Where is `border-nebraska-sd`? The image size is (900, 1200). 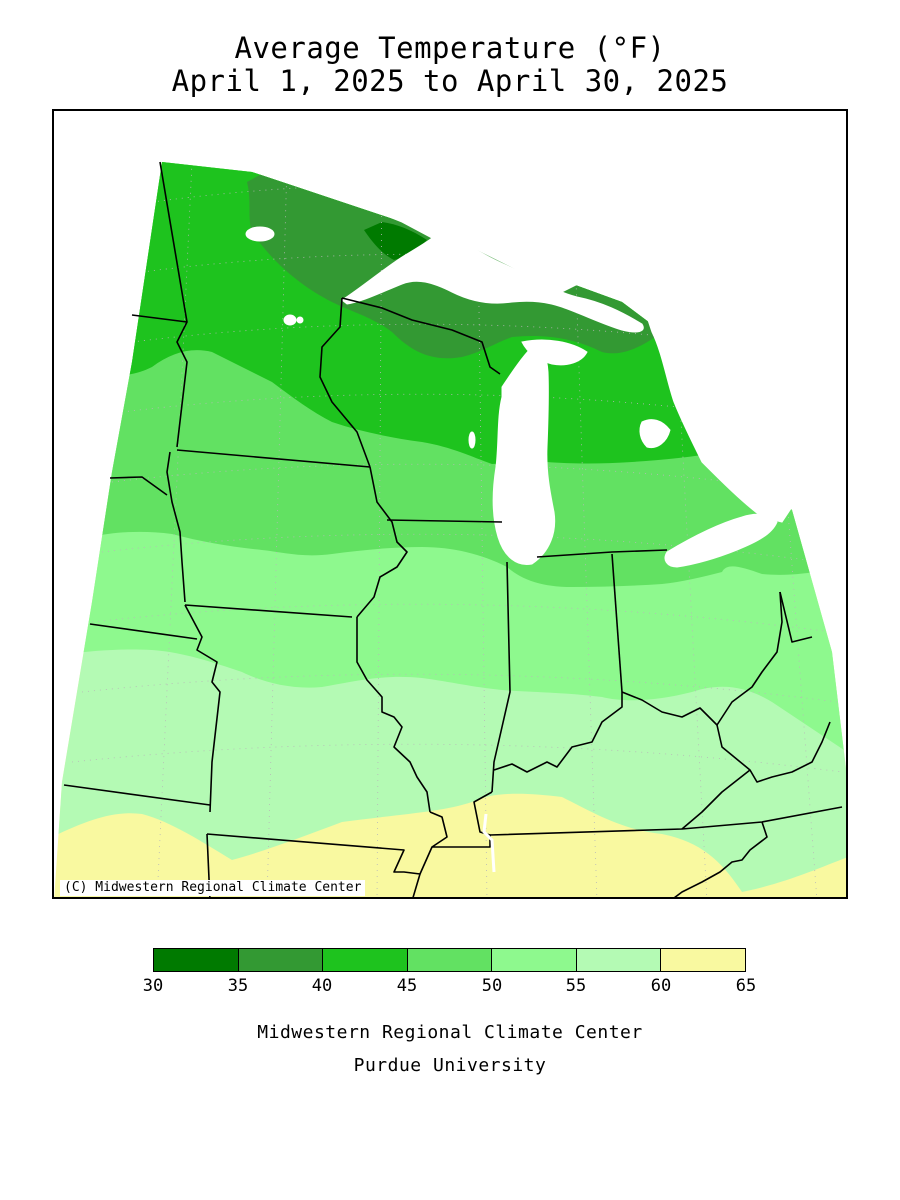 border-nebraska-sd is located at coordinates (138, 486).